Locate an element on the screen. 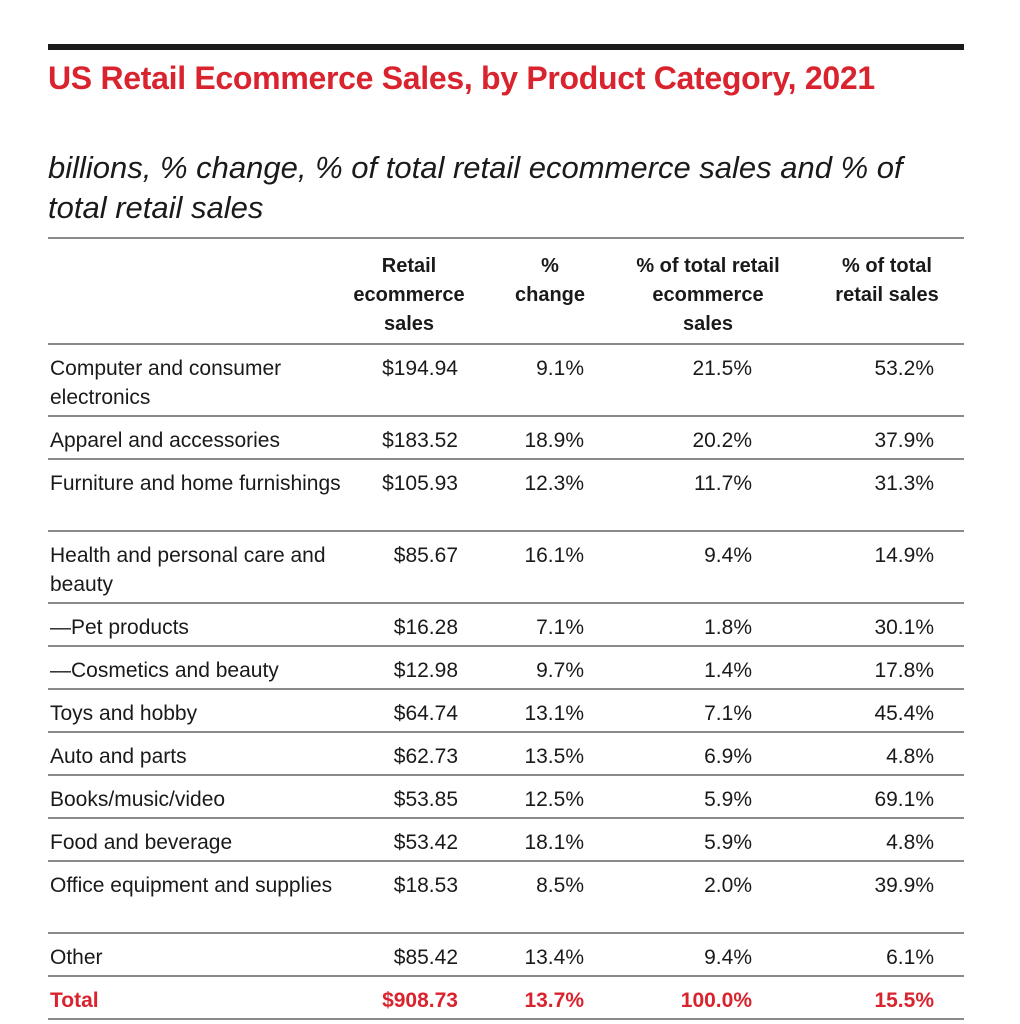 This screenshot has height=1024, width=1020. row-sales: $64.74 is located at coordinates (425, 713).